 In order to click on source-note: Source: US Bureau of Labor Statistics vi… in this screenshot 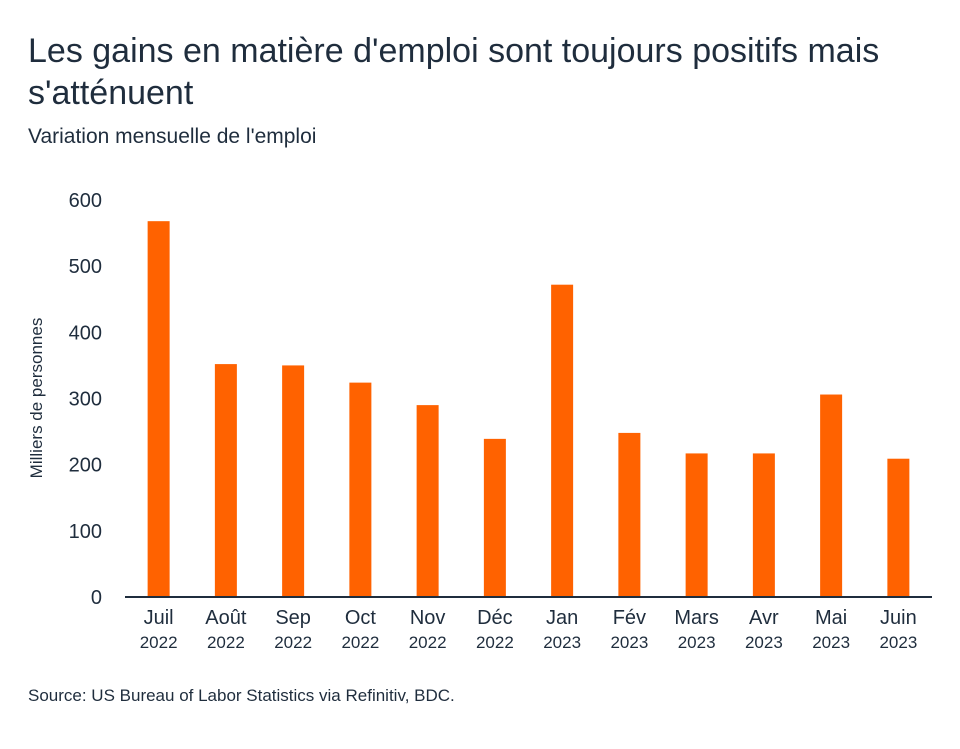, I will do `click(241, 695)`.